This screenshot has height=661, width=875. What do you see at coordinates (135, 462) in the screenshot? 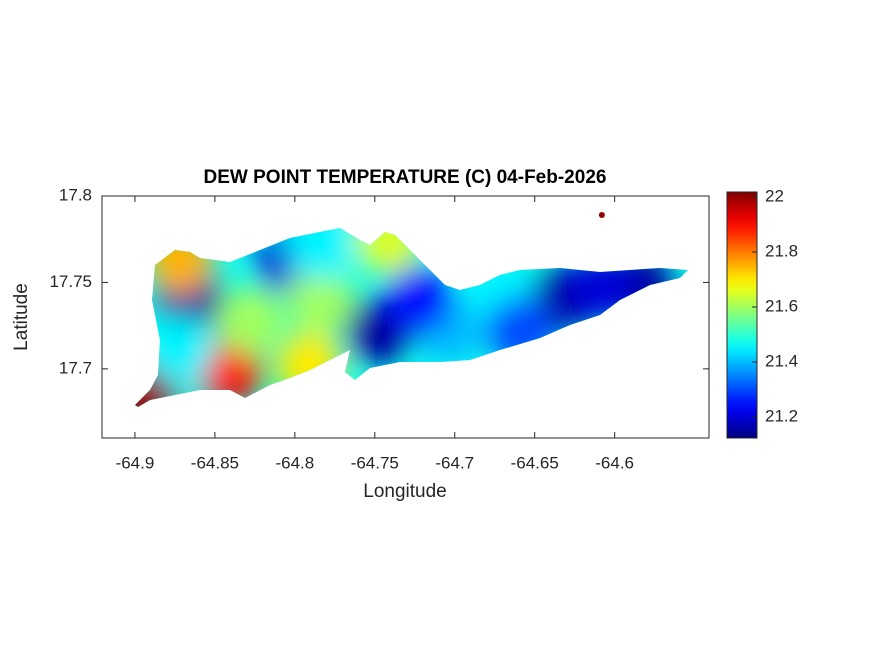
I see `x-tick-label: -64.9` at bounding box center [135, 462].